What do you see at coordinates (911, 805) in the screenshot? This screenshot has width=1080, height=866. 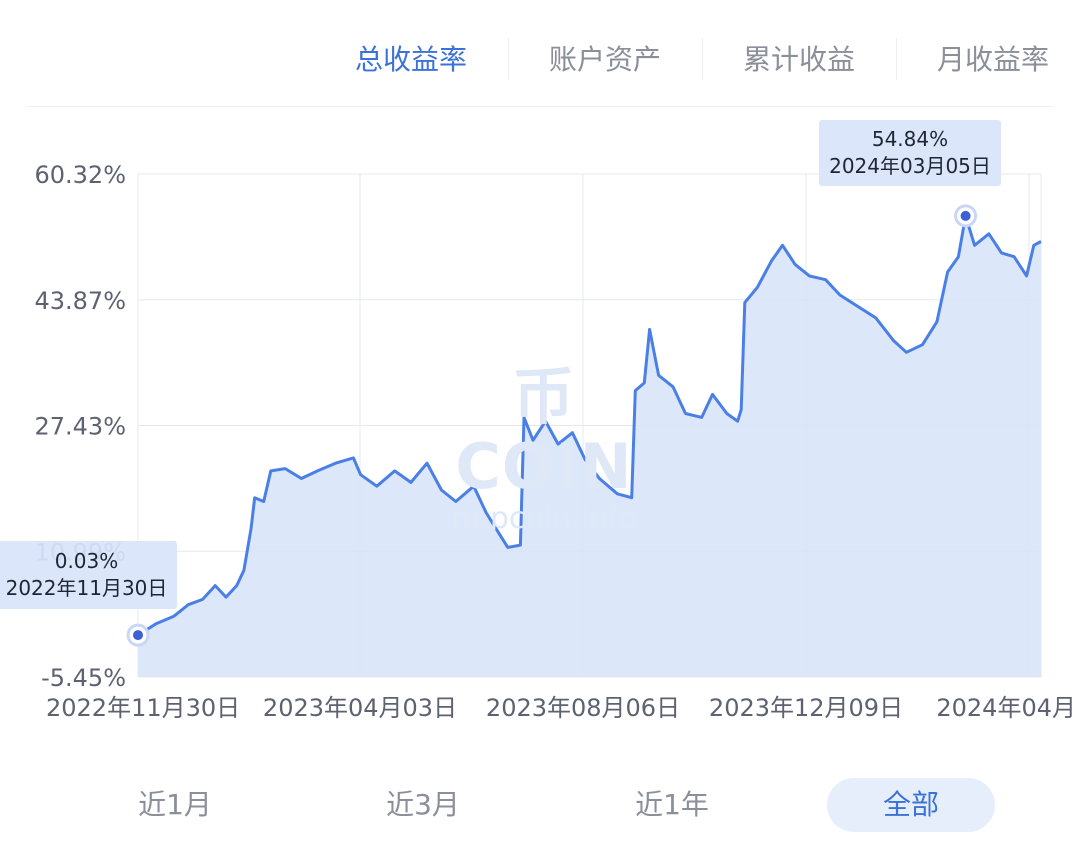 I see `range-all: 全部` at bounding box center [911, 805].